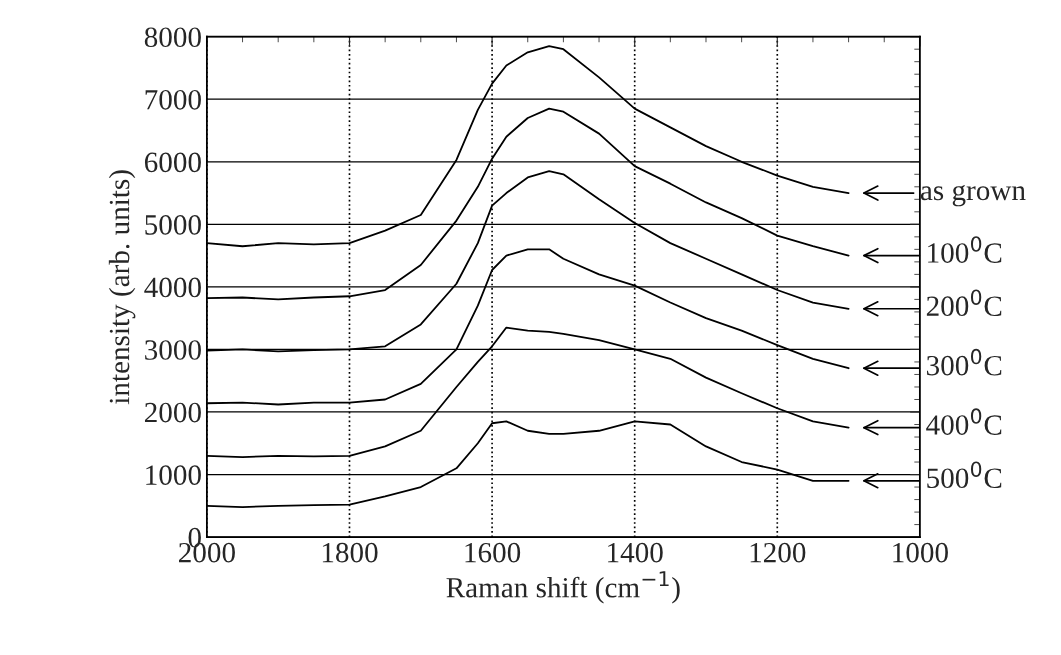 This screenshot has width=1061, height=655. What do you see at coordinates (173, 99) in the screenshot?
I see `y-tick-label: 7000` at bounding box center [173, 99].